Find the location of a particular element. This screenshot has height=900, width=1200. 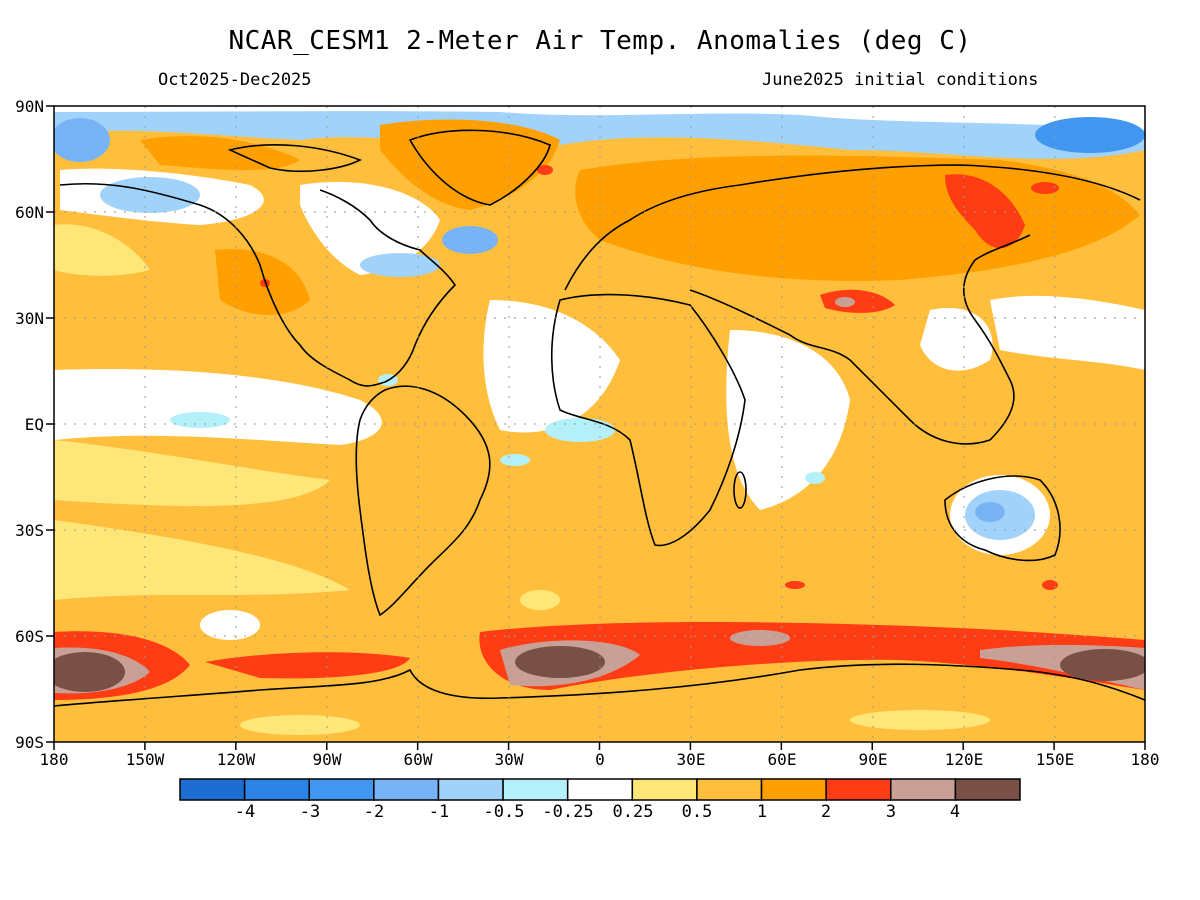

lon-label: 60W is located at coordinates (418, 759).